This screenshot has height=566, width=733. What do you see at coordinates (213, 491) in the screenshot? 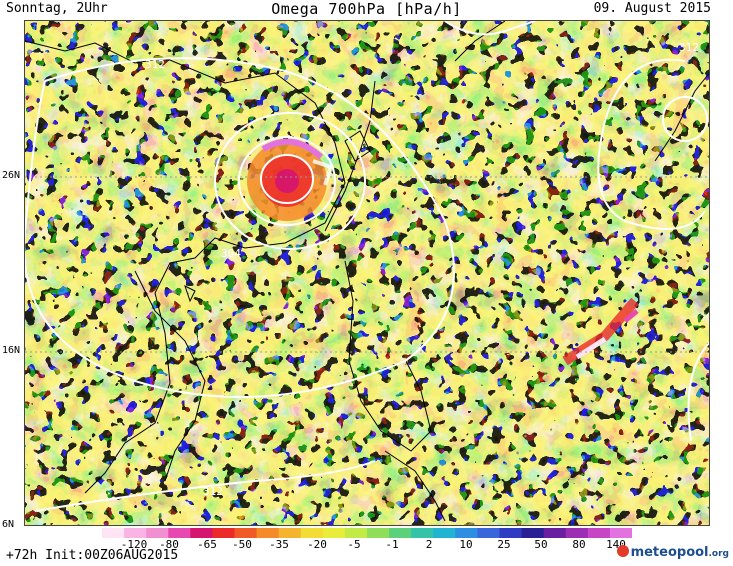
I see `isobar-label-312-south: 312` at bounding box center [213, 491].